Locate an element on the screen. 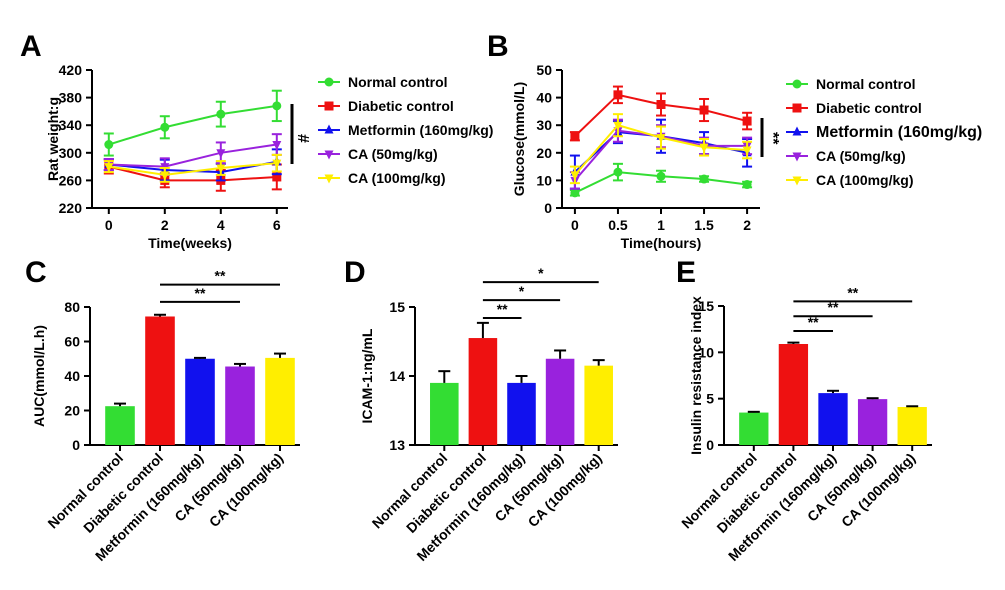 This screenshot has height=590, width=1005. x-tick-label: 0.5 is located at coordinates (618, 225).